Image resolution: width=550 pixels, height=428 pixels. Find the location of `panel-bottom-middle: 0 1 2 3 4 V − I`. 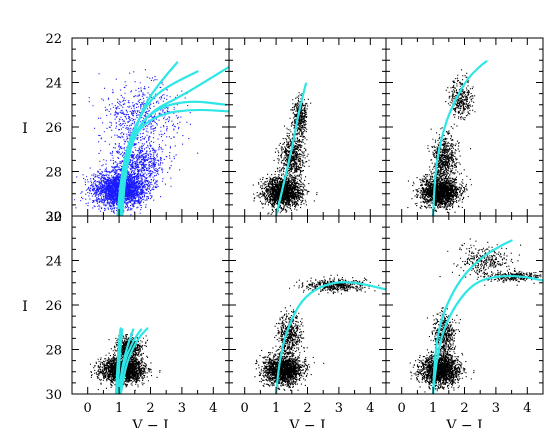

panel-bottom-middle: 0 1 2 3 4 V − I is located at coordinates (307, 321).